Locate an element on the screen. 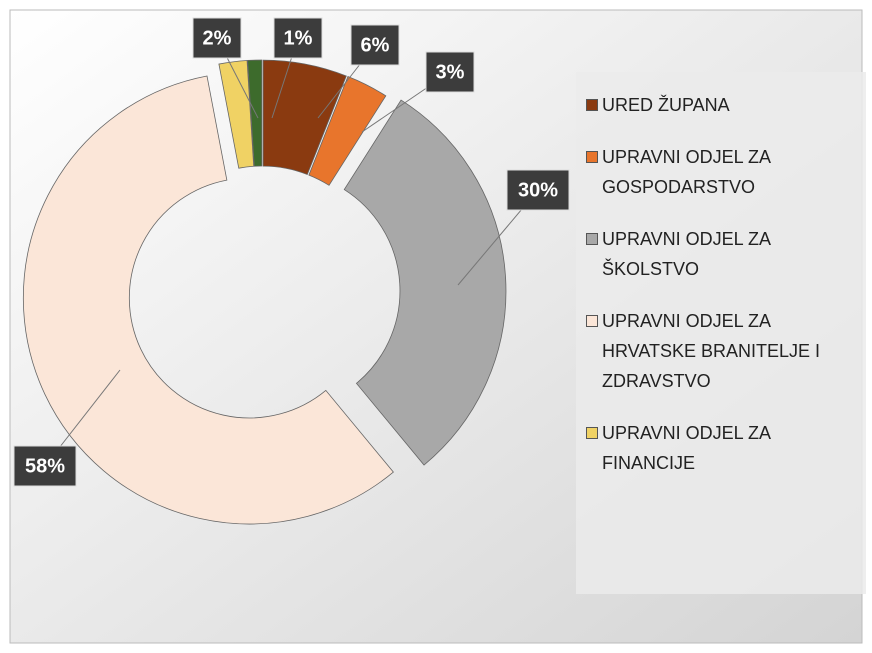 This screenshot has width=872, height=653. legend-label: URED ŽUPANA is located at coordinates (666, 105).